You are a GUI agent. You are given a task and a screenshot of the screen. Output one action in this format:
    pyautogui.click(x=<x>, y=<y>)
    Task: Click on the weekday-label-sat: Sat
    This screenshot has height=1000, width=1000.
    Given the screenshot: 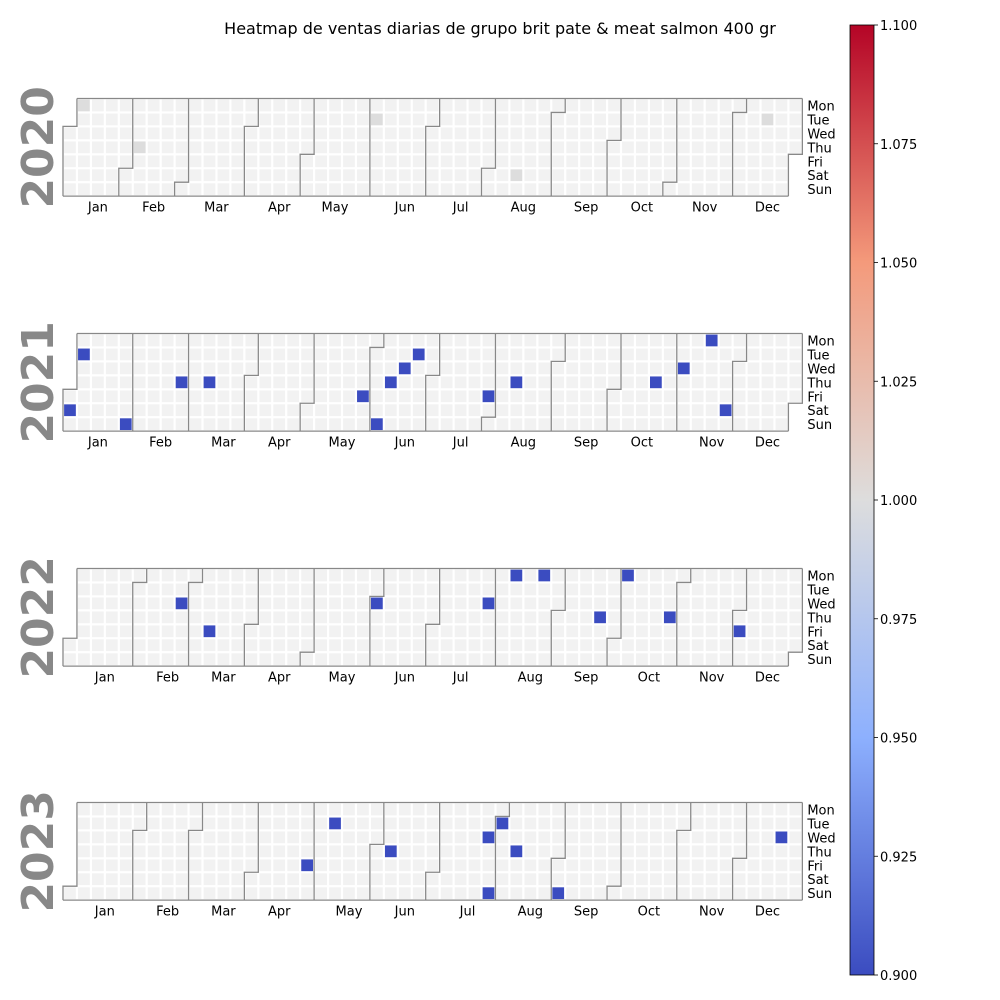 What is the action you would take?
    pyautogui.click(x=817, y=411)
    